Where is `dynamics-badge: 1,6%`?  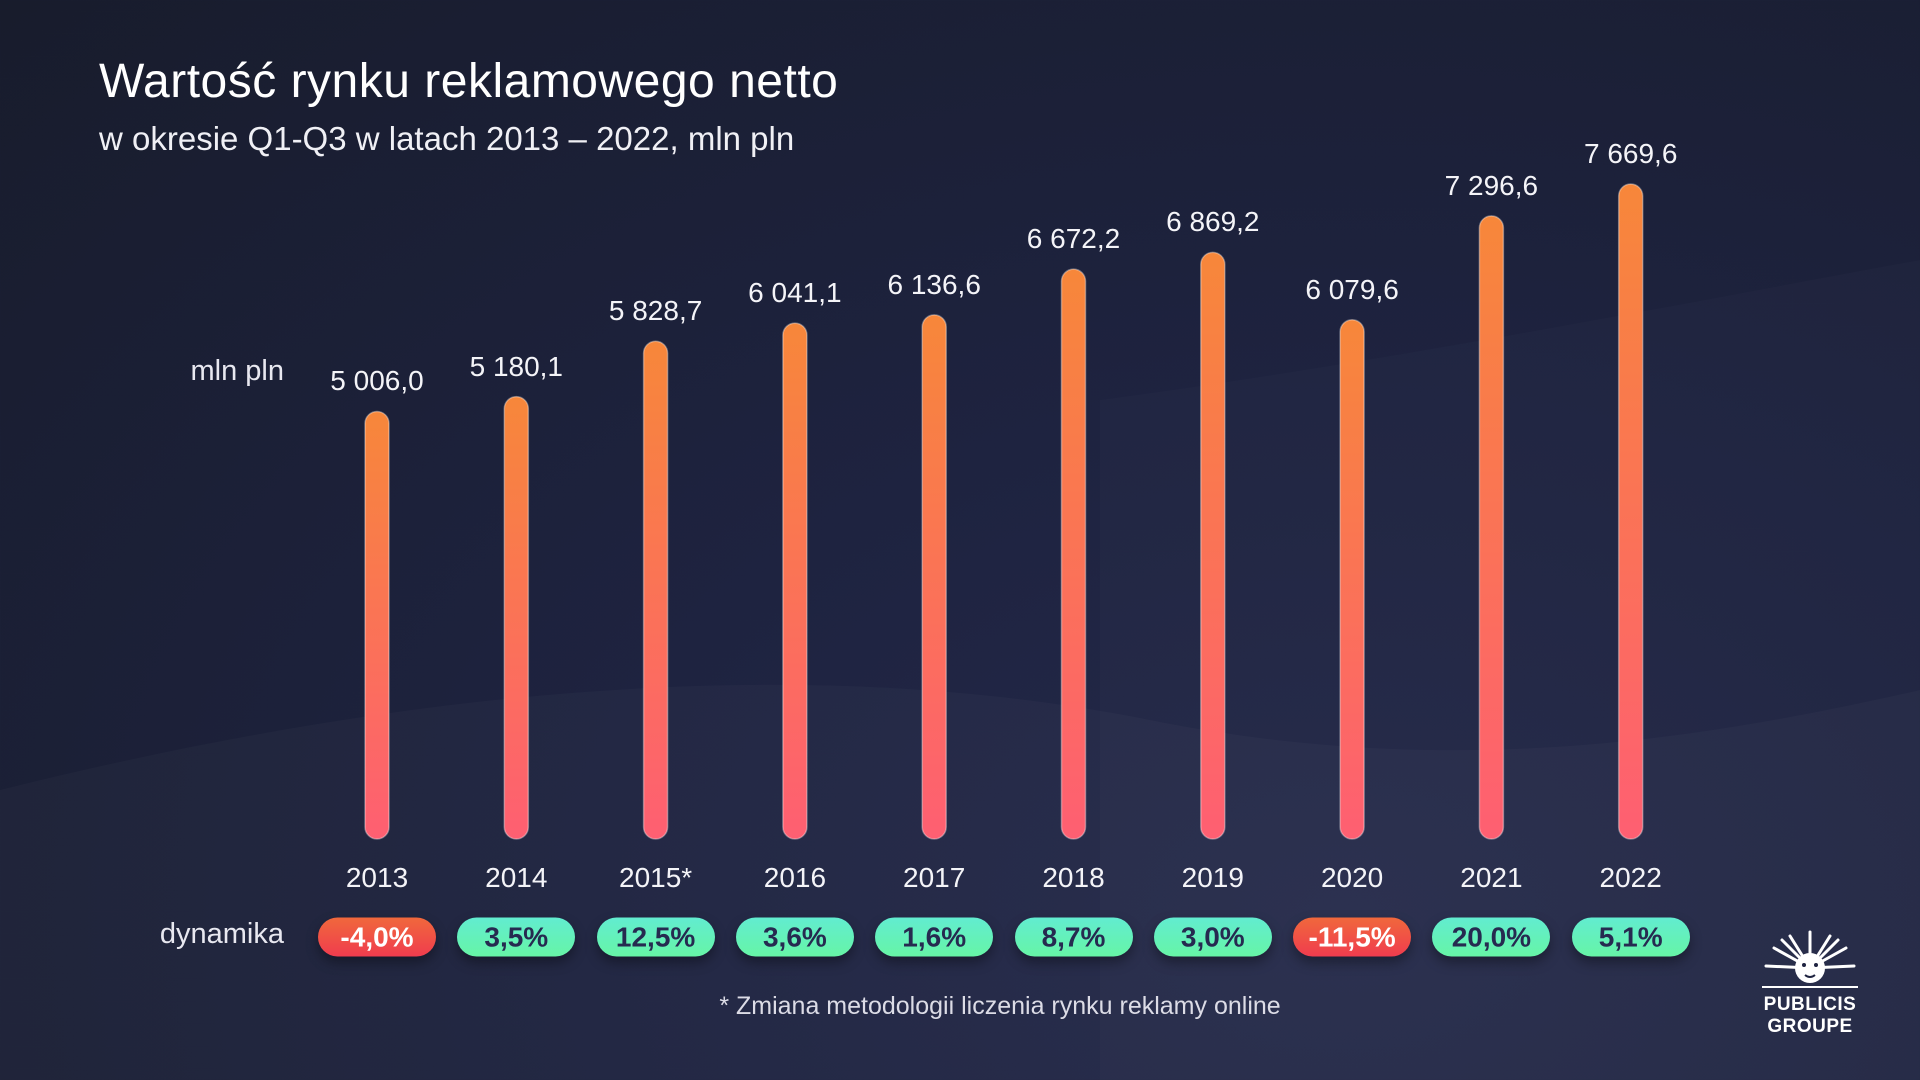 dynamics-badge: 1,6% is located at coordinates (934, 937).